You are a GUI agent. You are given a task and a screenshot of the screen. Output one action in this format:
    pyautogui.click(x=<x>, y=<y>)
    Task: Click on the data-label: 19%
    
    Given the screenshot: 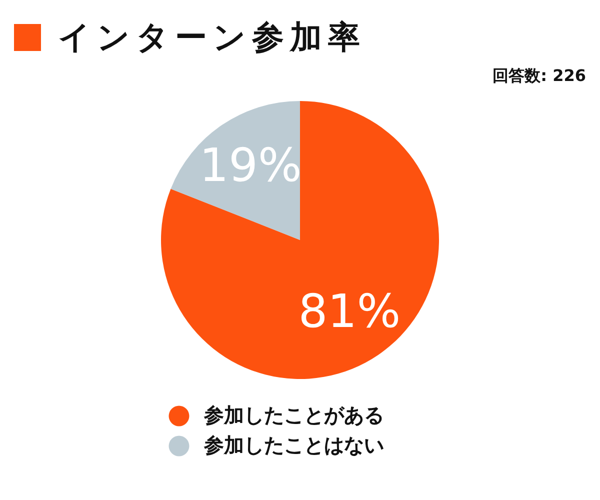 What is the action you would take?
    pyautogui.click(x=250, y=165)
    